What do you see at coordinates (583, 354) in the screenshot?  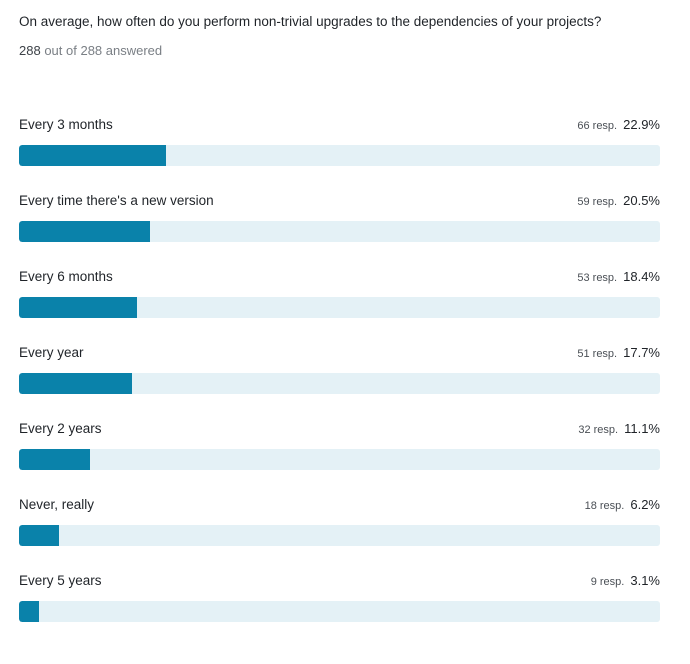 I see `bar-response-count: 51` at bounding box center [583, 354].